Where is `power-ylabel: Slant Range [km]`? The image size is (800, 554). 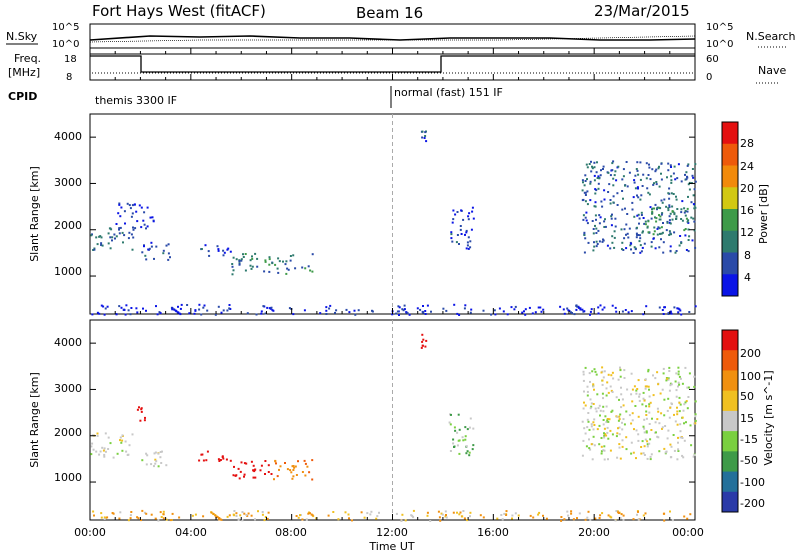
power-ylabel: Slant Range [km] is located at coordinates (34, 214).